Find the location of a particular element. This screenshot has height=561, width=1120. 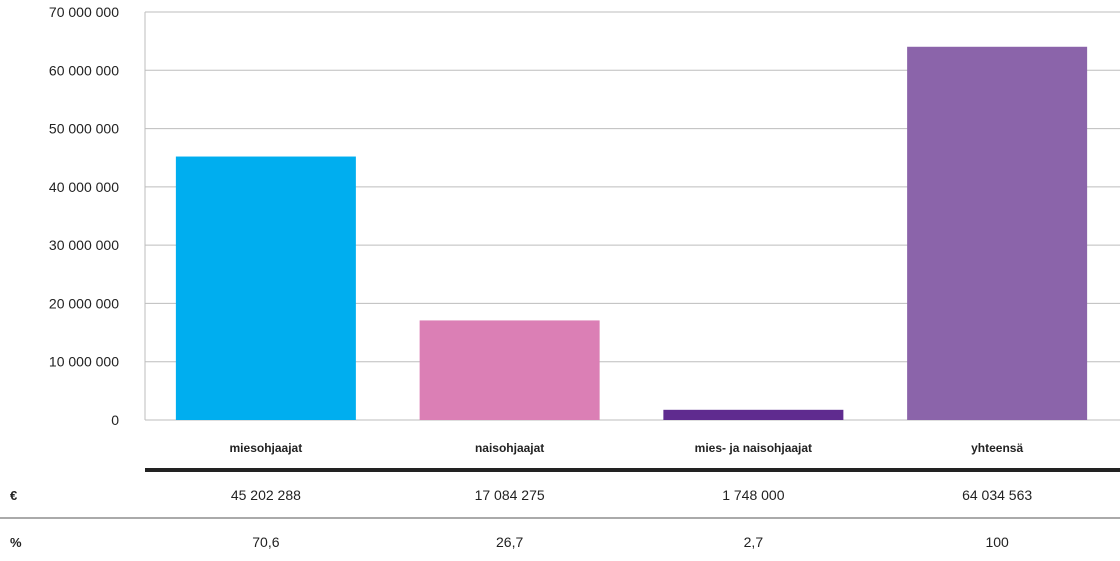

y-tick-label: 10 000 000 is located at coordinates (84, 362).